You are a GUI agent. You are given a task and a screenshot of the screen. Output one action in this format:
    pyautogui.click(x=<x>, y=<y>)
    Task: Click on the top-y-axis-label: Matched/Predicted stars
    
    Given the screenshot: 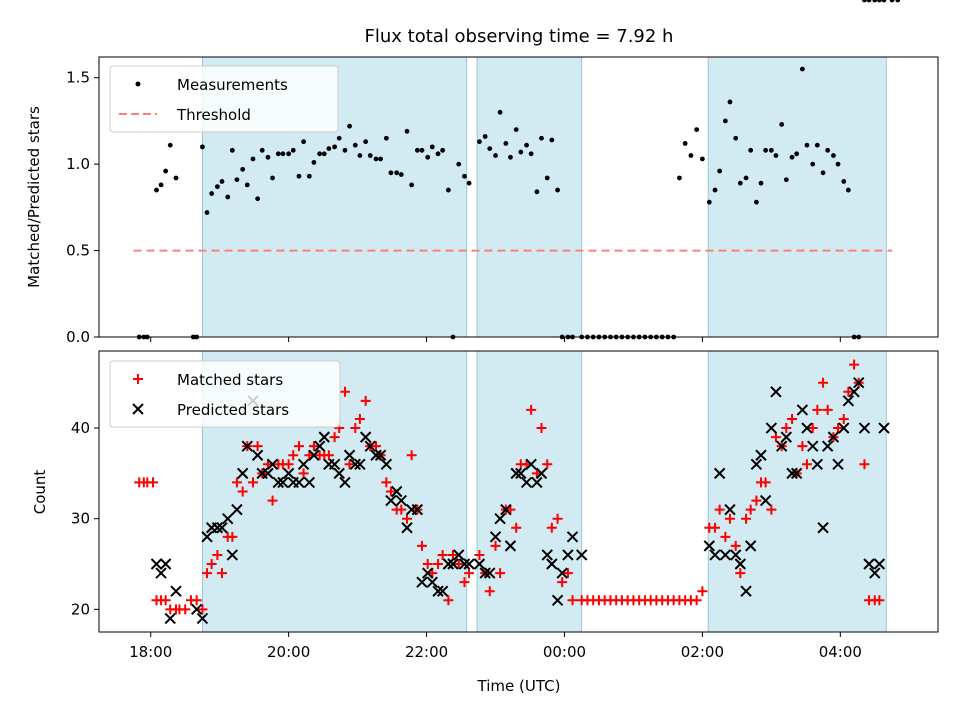 What is the action you would take?
    pyautogui.click(x=34, y=197)
    